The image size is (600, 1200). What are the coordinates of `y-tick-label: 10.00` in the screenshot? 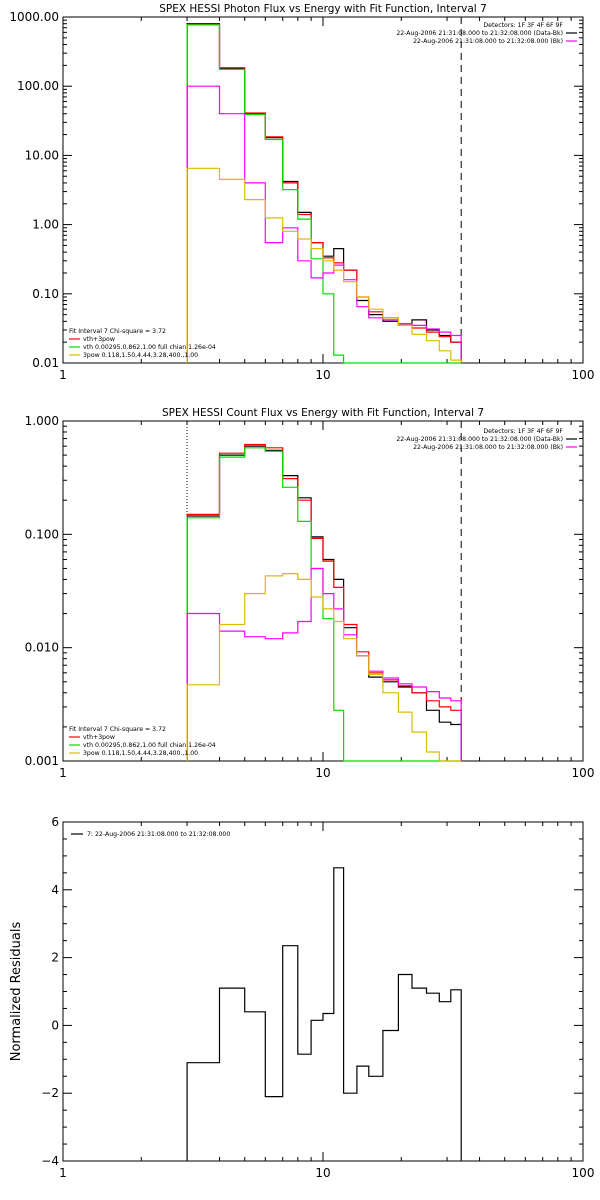 It's located at (42, 155).